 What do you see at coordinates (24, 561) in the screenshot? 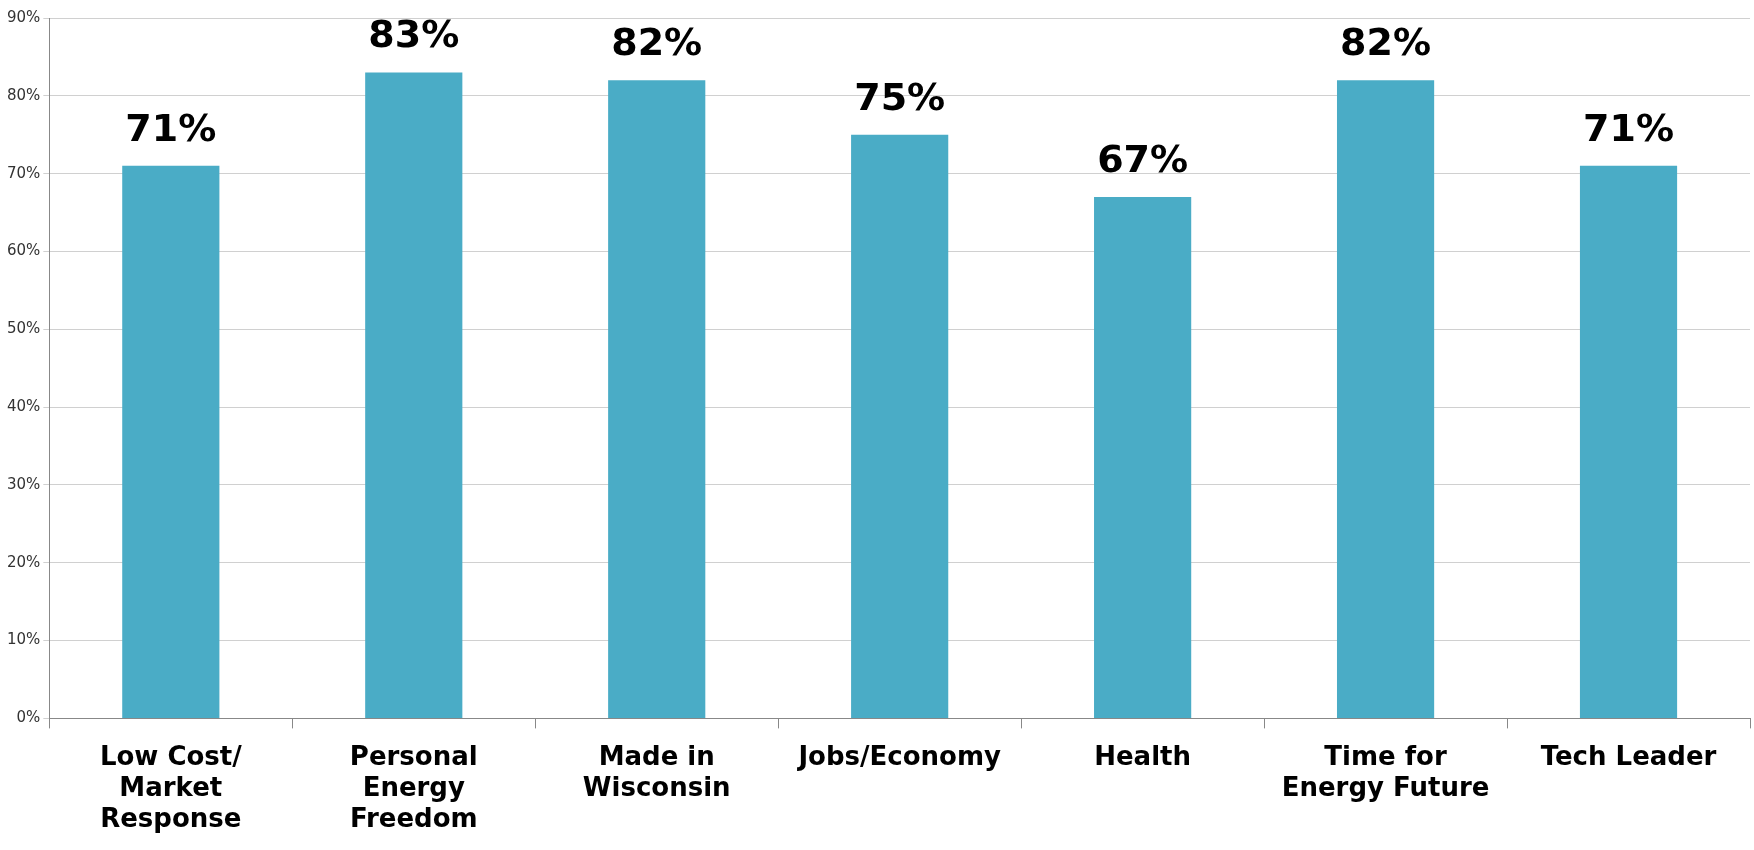
I see `y-tick-label: 20%` at bounding box center [24, 561].